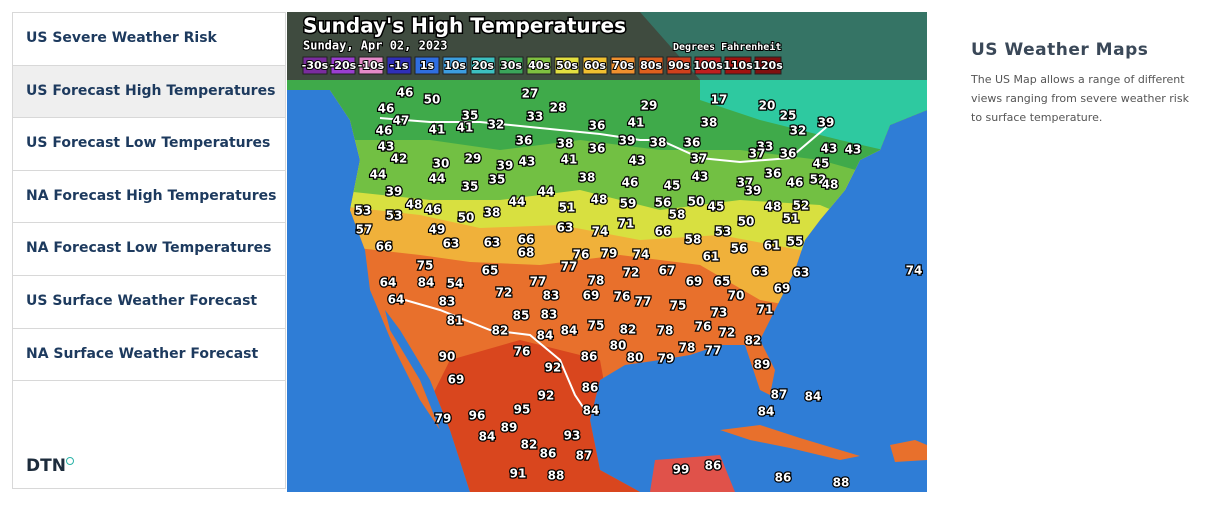  I want to click on temperature-label: 53, so click(723, 232).